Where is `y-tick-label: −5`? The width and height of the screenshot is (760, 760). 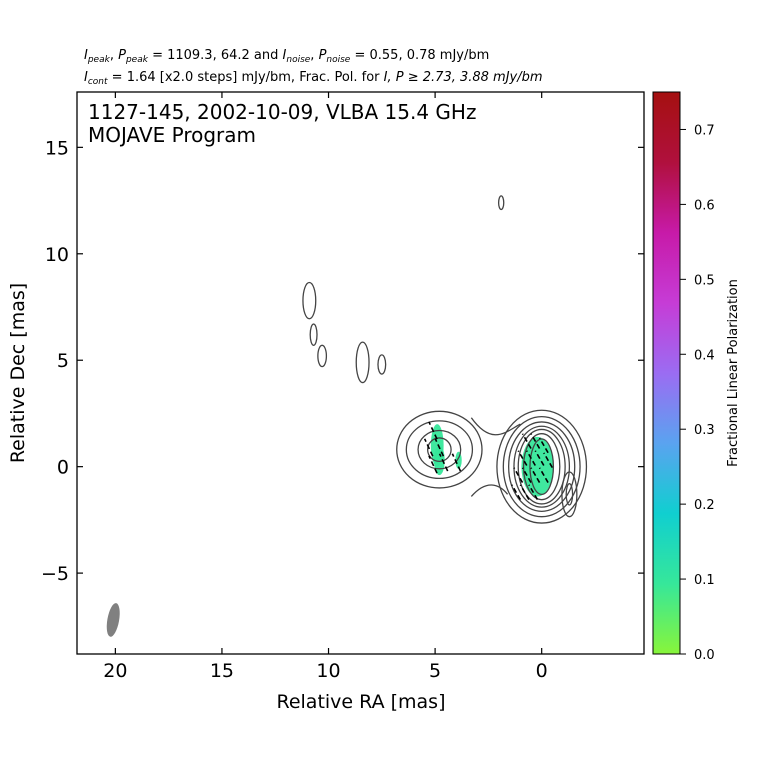 y-tick-label: −5 is located at coordinates (55, 574).